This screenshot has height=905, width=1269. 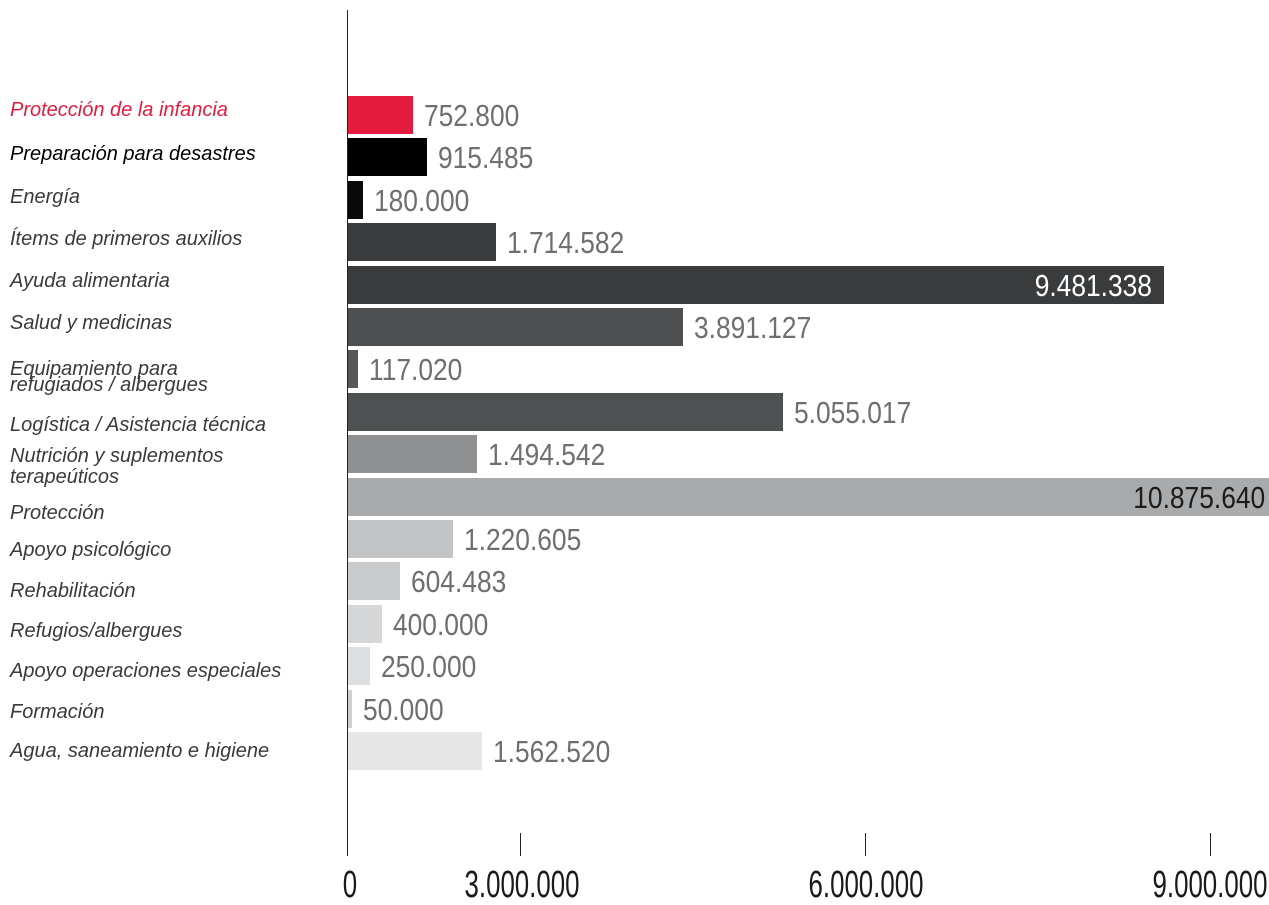 I want to click on bar-value-label: 752.800, so click(x=471, y=115).